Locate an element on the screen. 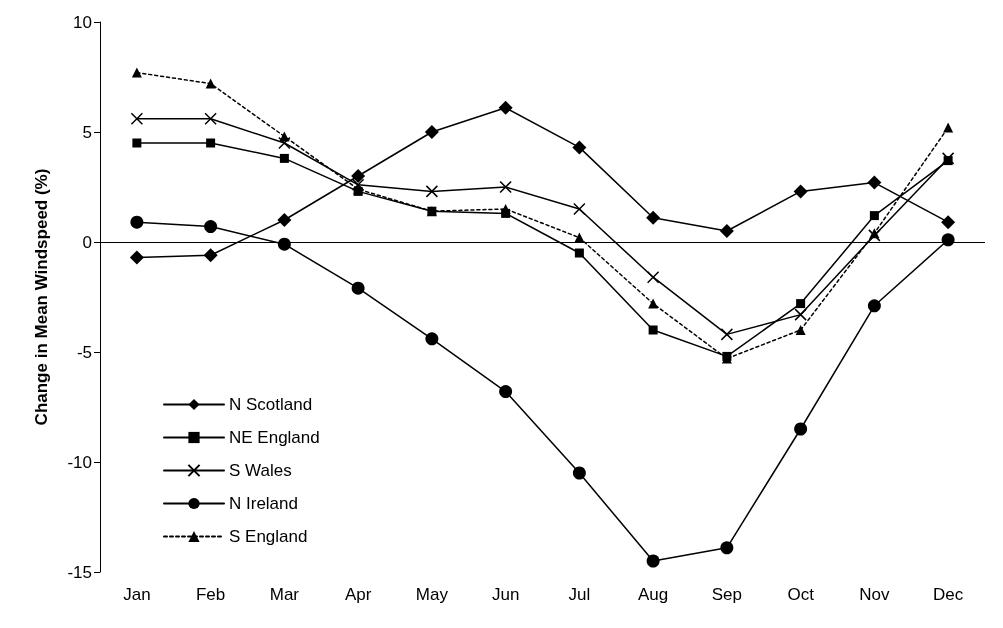 The image size is (1003, 628). y-tick-label: 5 is located at coordinates (87, 132).